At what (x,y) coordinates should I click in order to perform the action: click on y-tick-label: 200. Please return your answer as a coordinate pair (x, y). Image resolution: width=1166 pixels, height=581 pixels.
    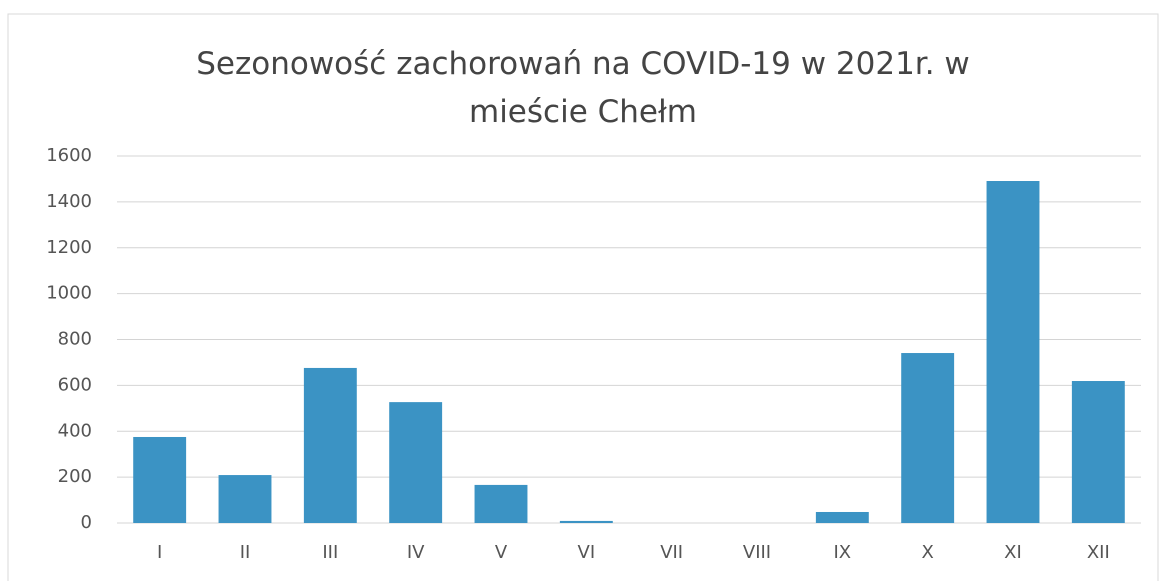
    Looking at the image, I should click on (75, 476).